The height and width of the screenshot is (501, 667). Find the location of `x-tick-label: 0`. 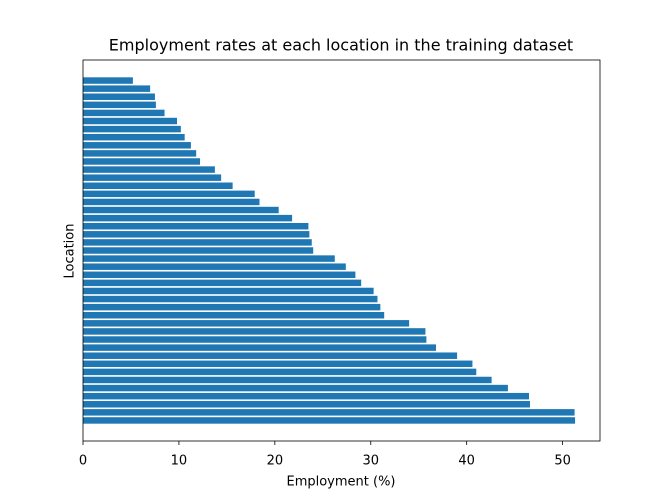

x-tick-label: 0 is located at coordinates (83, 461).